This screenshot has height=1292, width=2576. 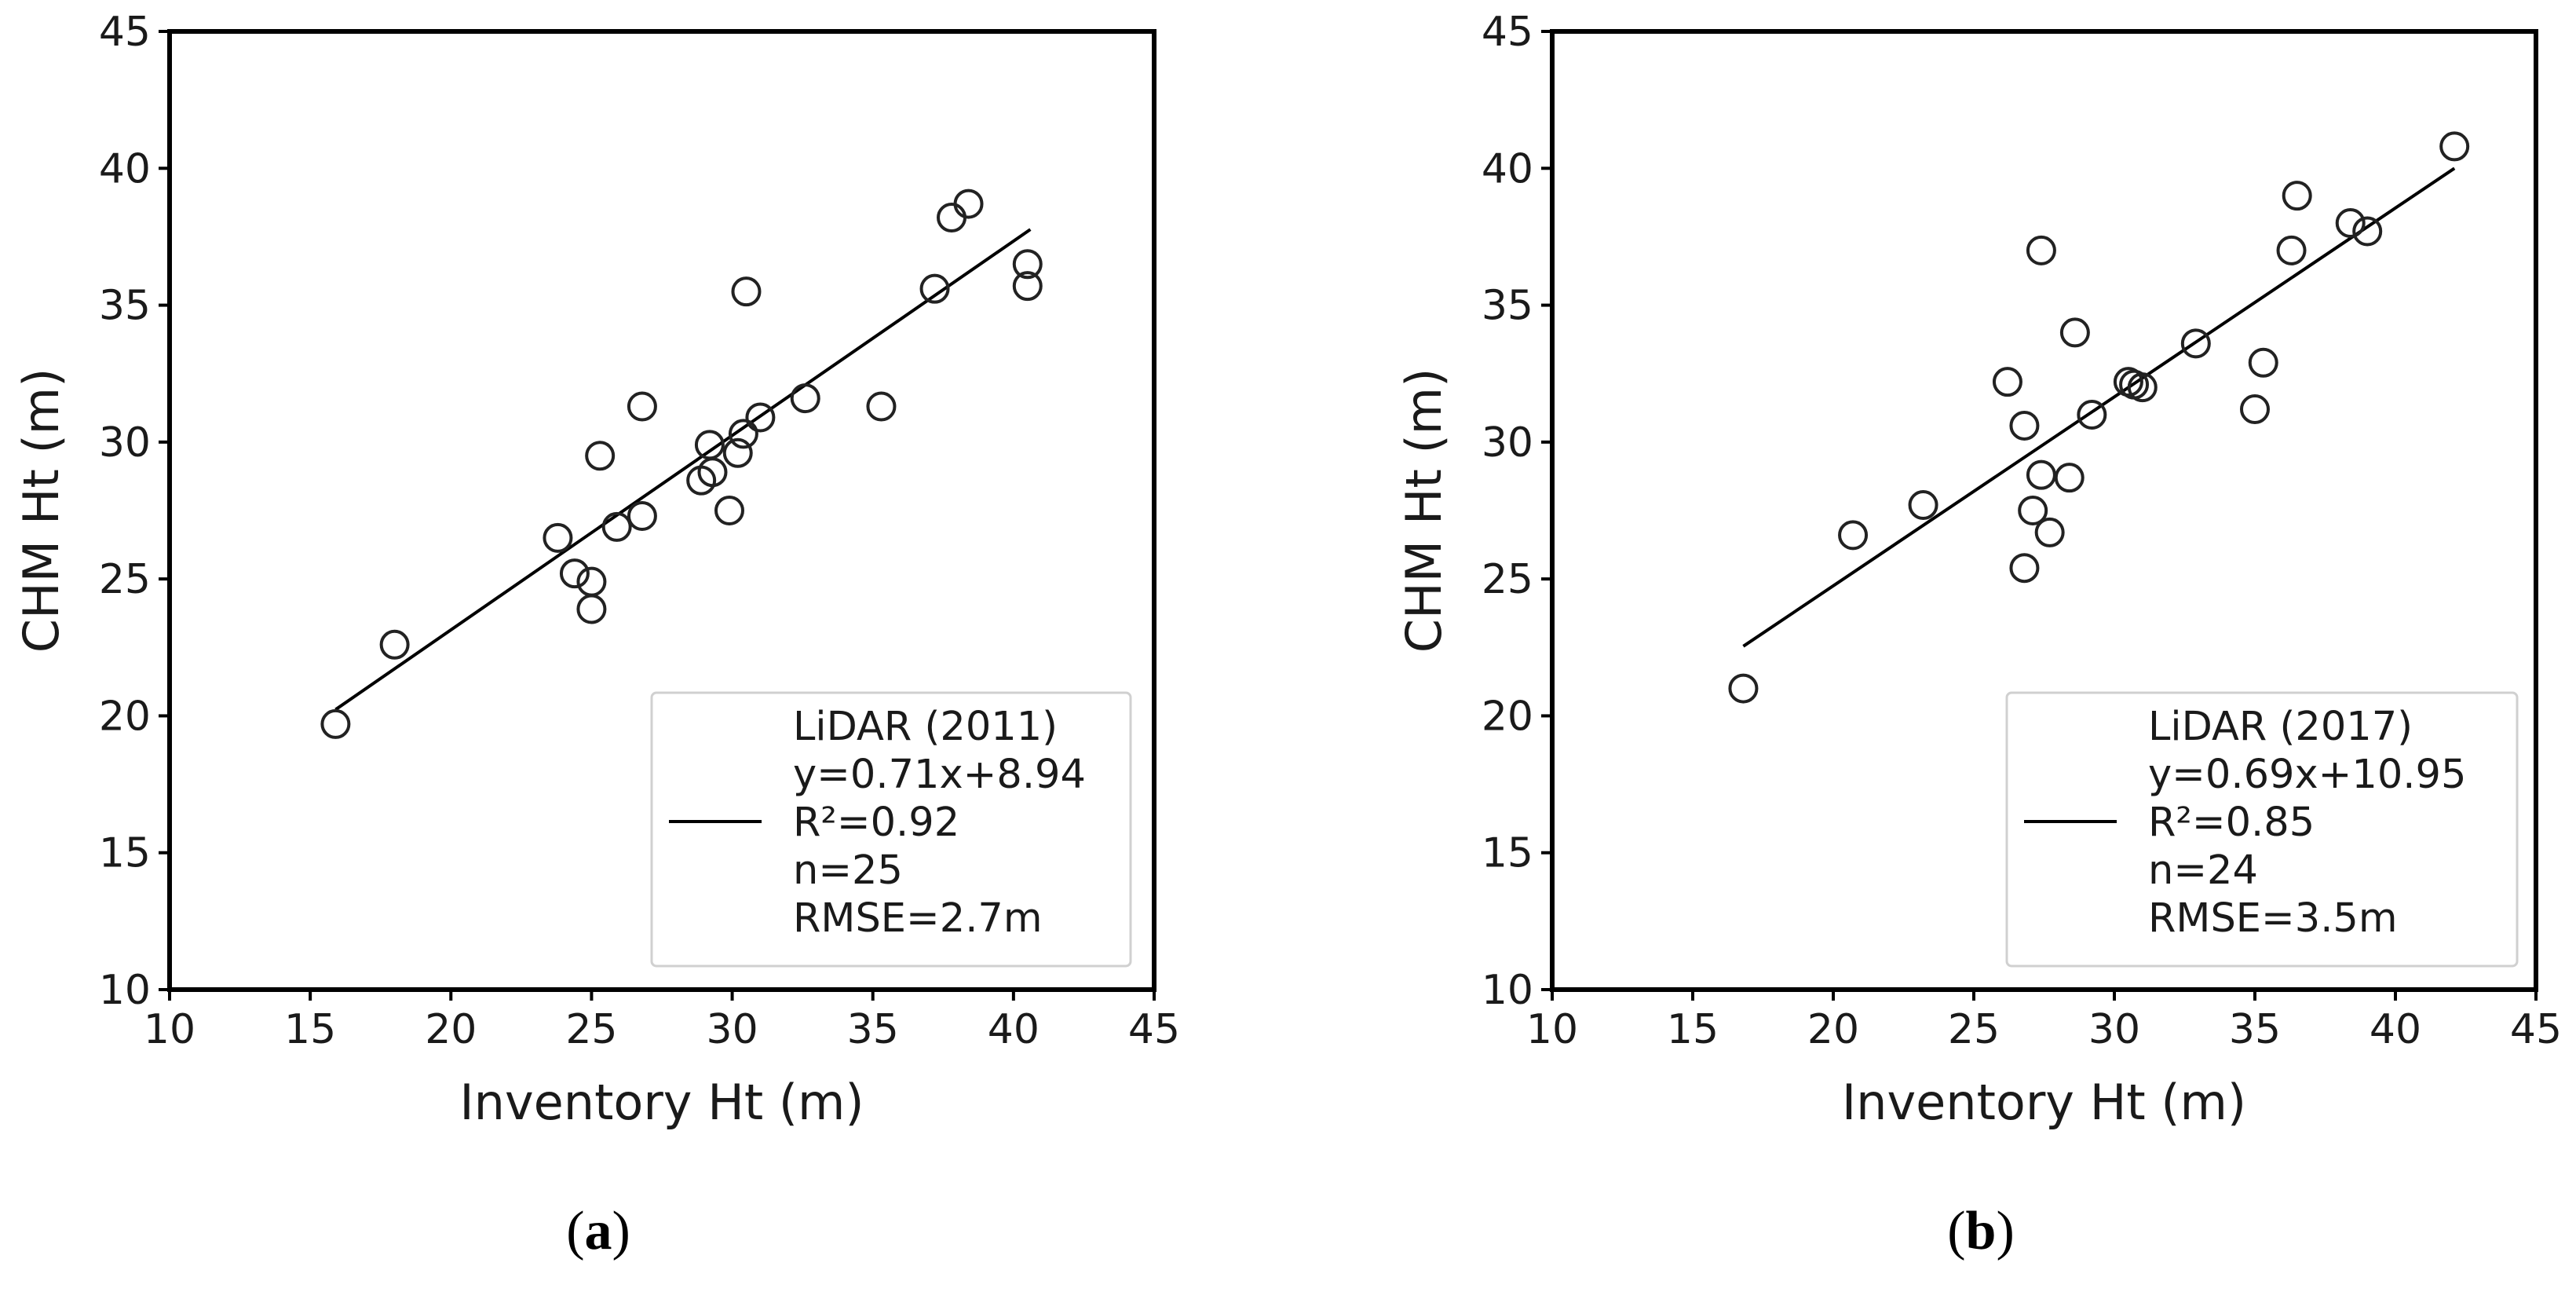 I want to click on legend-line-2: y=0.69x+10.95, so click(x=2307, y=775).